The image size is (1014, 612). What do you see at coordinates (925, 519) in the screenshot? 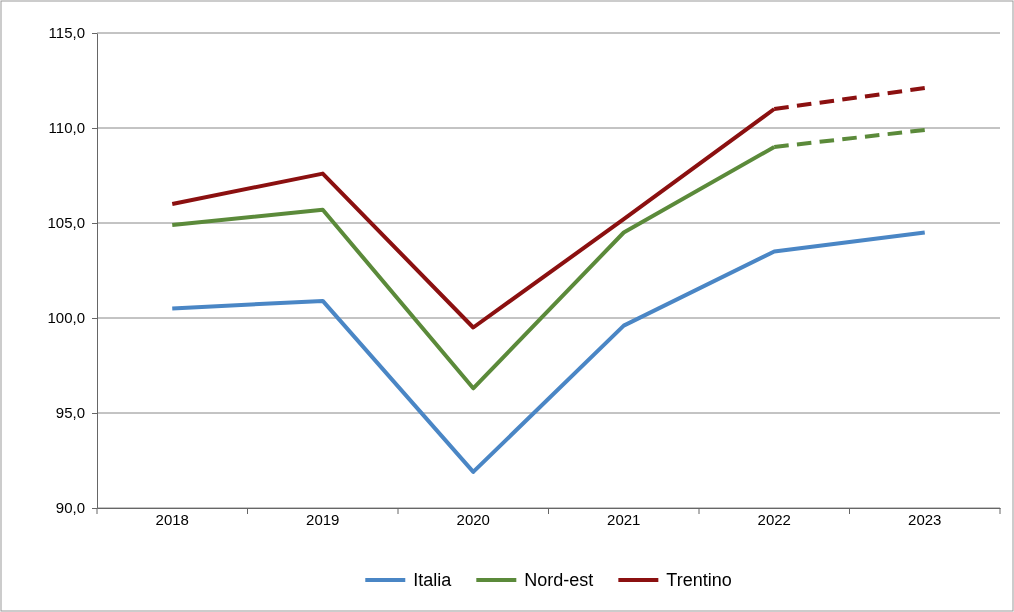
I see `x-tick-label: 2023` at bounding box center [925, 519].